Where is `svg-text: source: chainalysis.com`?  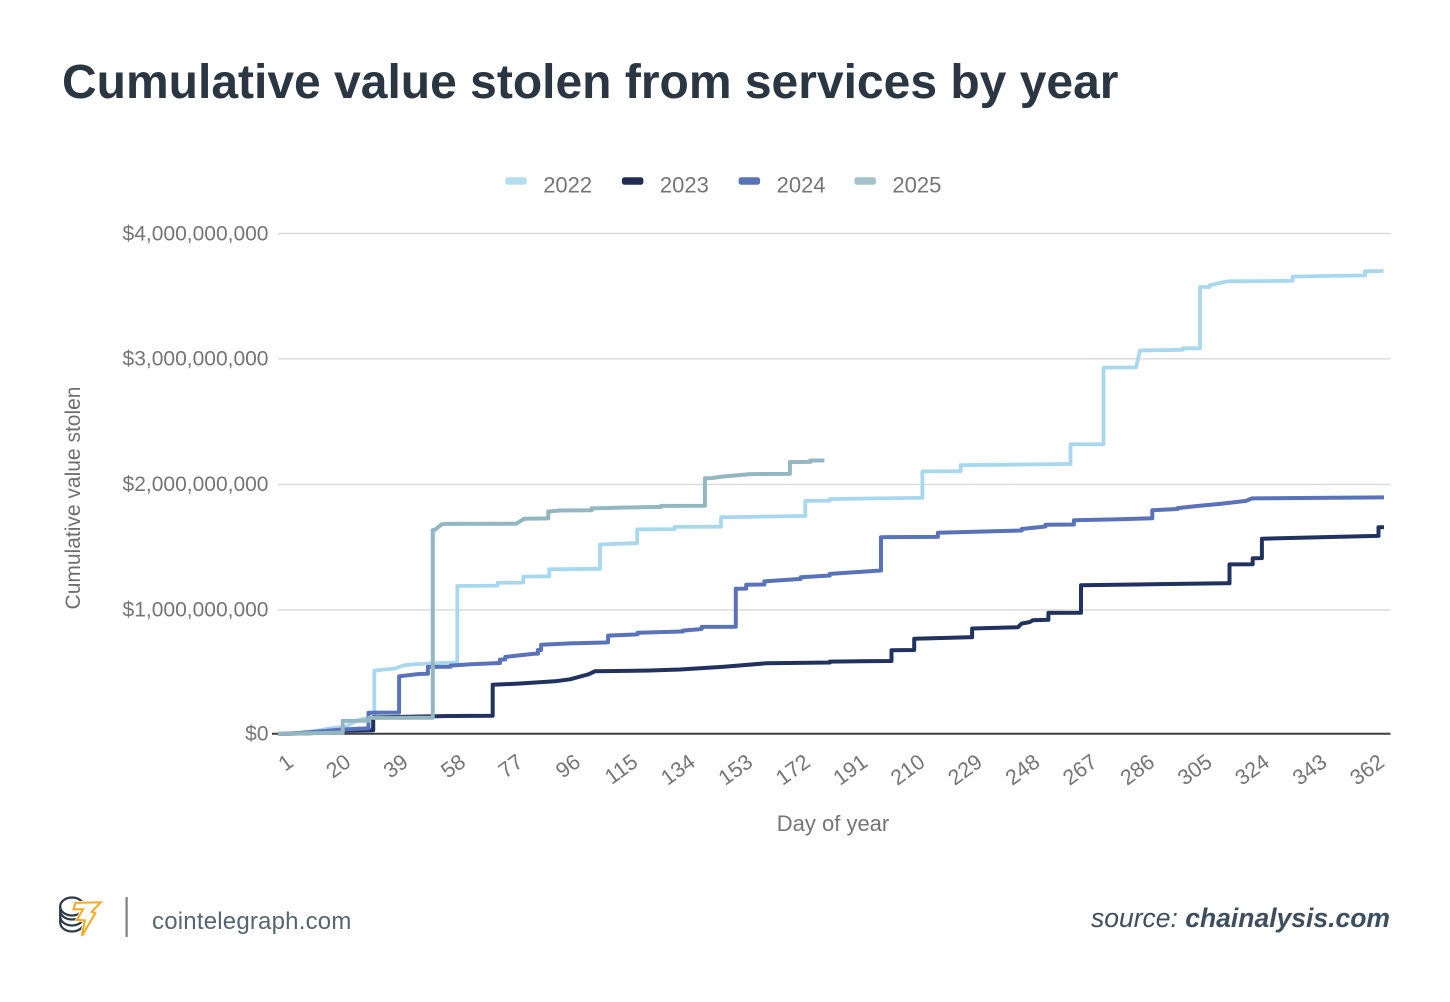 svg-text: source: chainalysis.com is located at coordinates (1240, 918).